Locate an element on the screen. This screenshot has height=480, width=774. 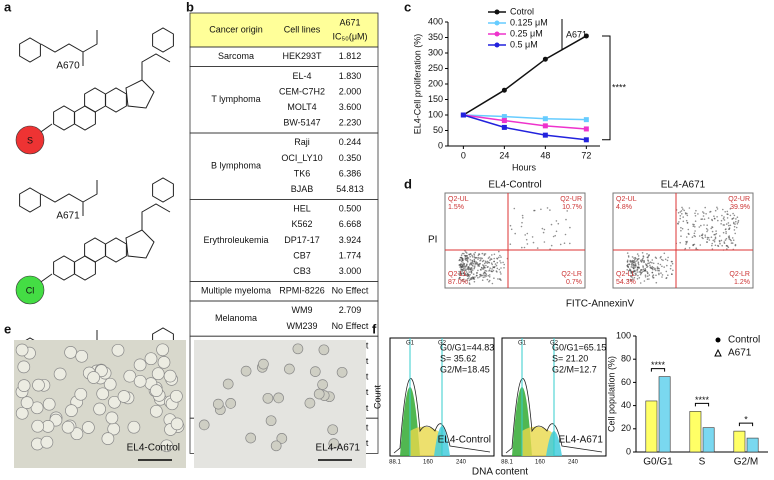
y-axis-label: Cell population (%) is located at coordinates (611, 394).